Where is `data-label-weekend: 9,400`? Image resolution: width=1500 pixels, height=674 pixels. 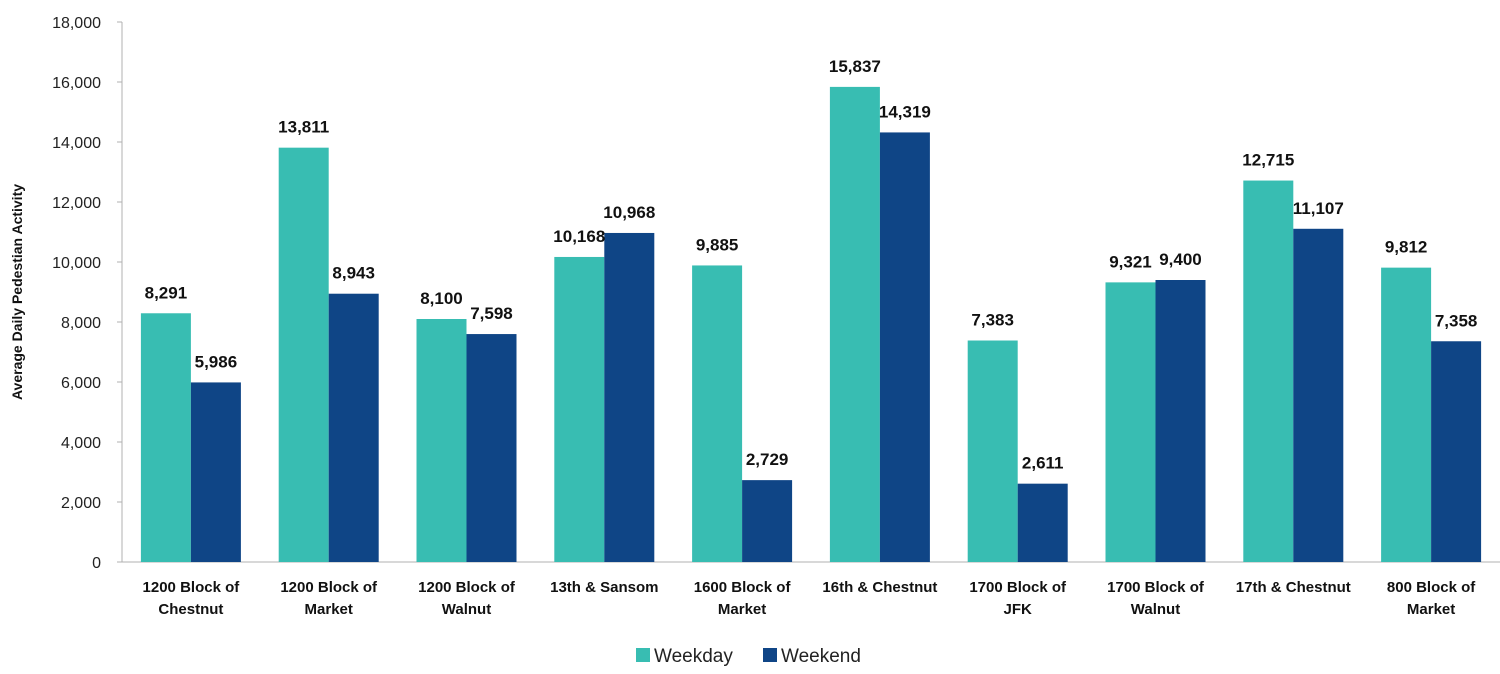
data-label-weekend: 9,400 is located at coordinates (1180, 259).